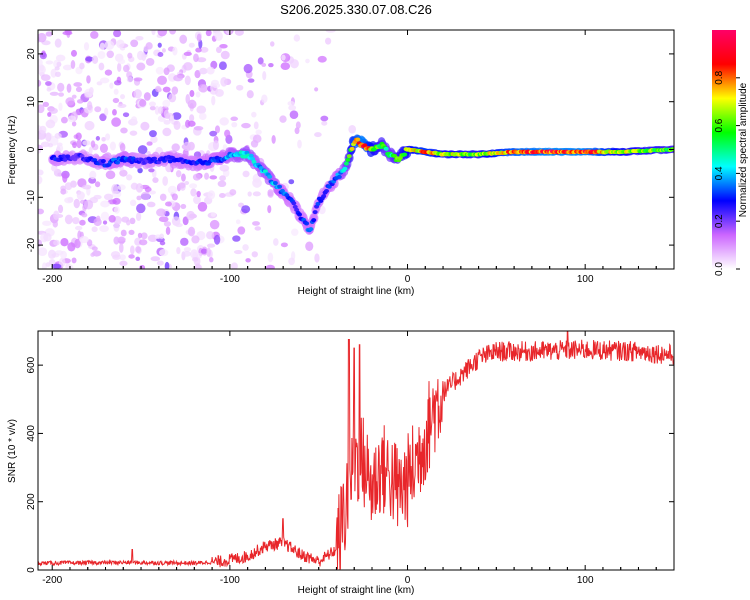  What do you see at coordinates (356, 291) in the screenshot?
I see `spectrogram-x-label: Height of straight line (km)` at bounding box center [356, 291].